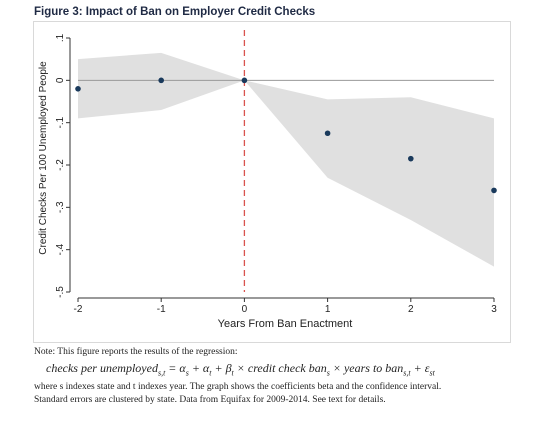 The image size is (540, 438). Describe the element at coordinates (420, 368) in the screenshot. I see `eq-part: + ε` at that location.